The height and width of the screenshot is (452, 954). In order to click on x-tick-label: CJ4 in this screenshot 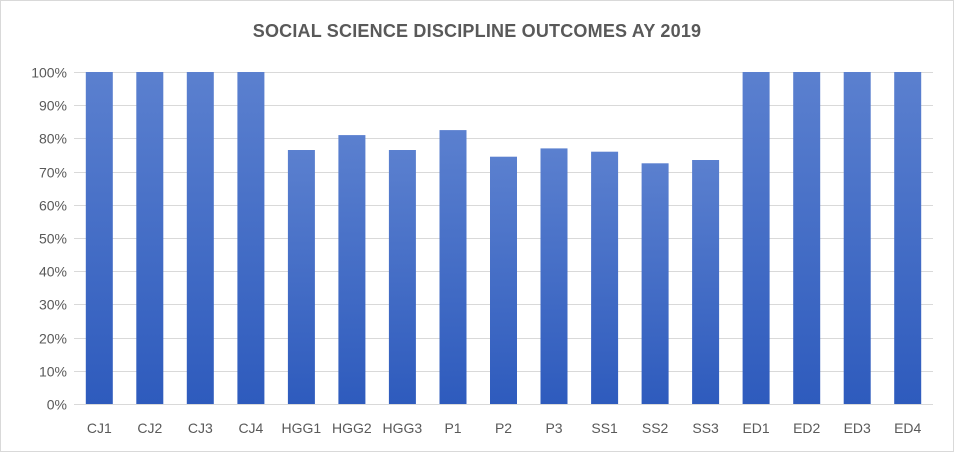, I will do `click(250, 428)`.